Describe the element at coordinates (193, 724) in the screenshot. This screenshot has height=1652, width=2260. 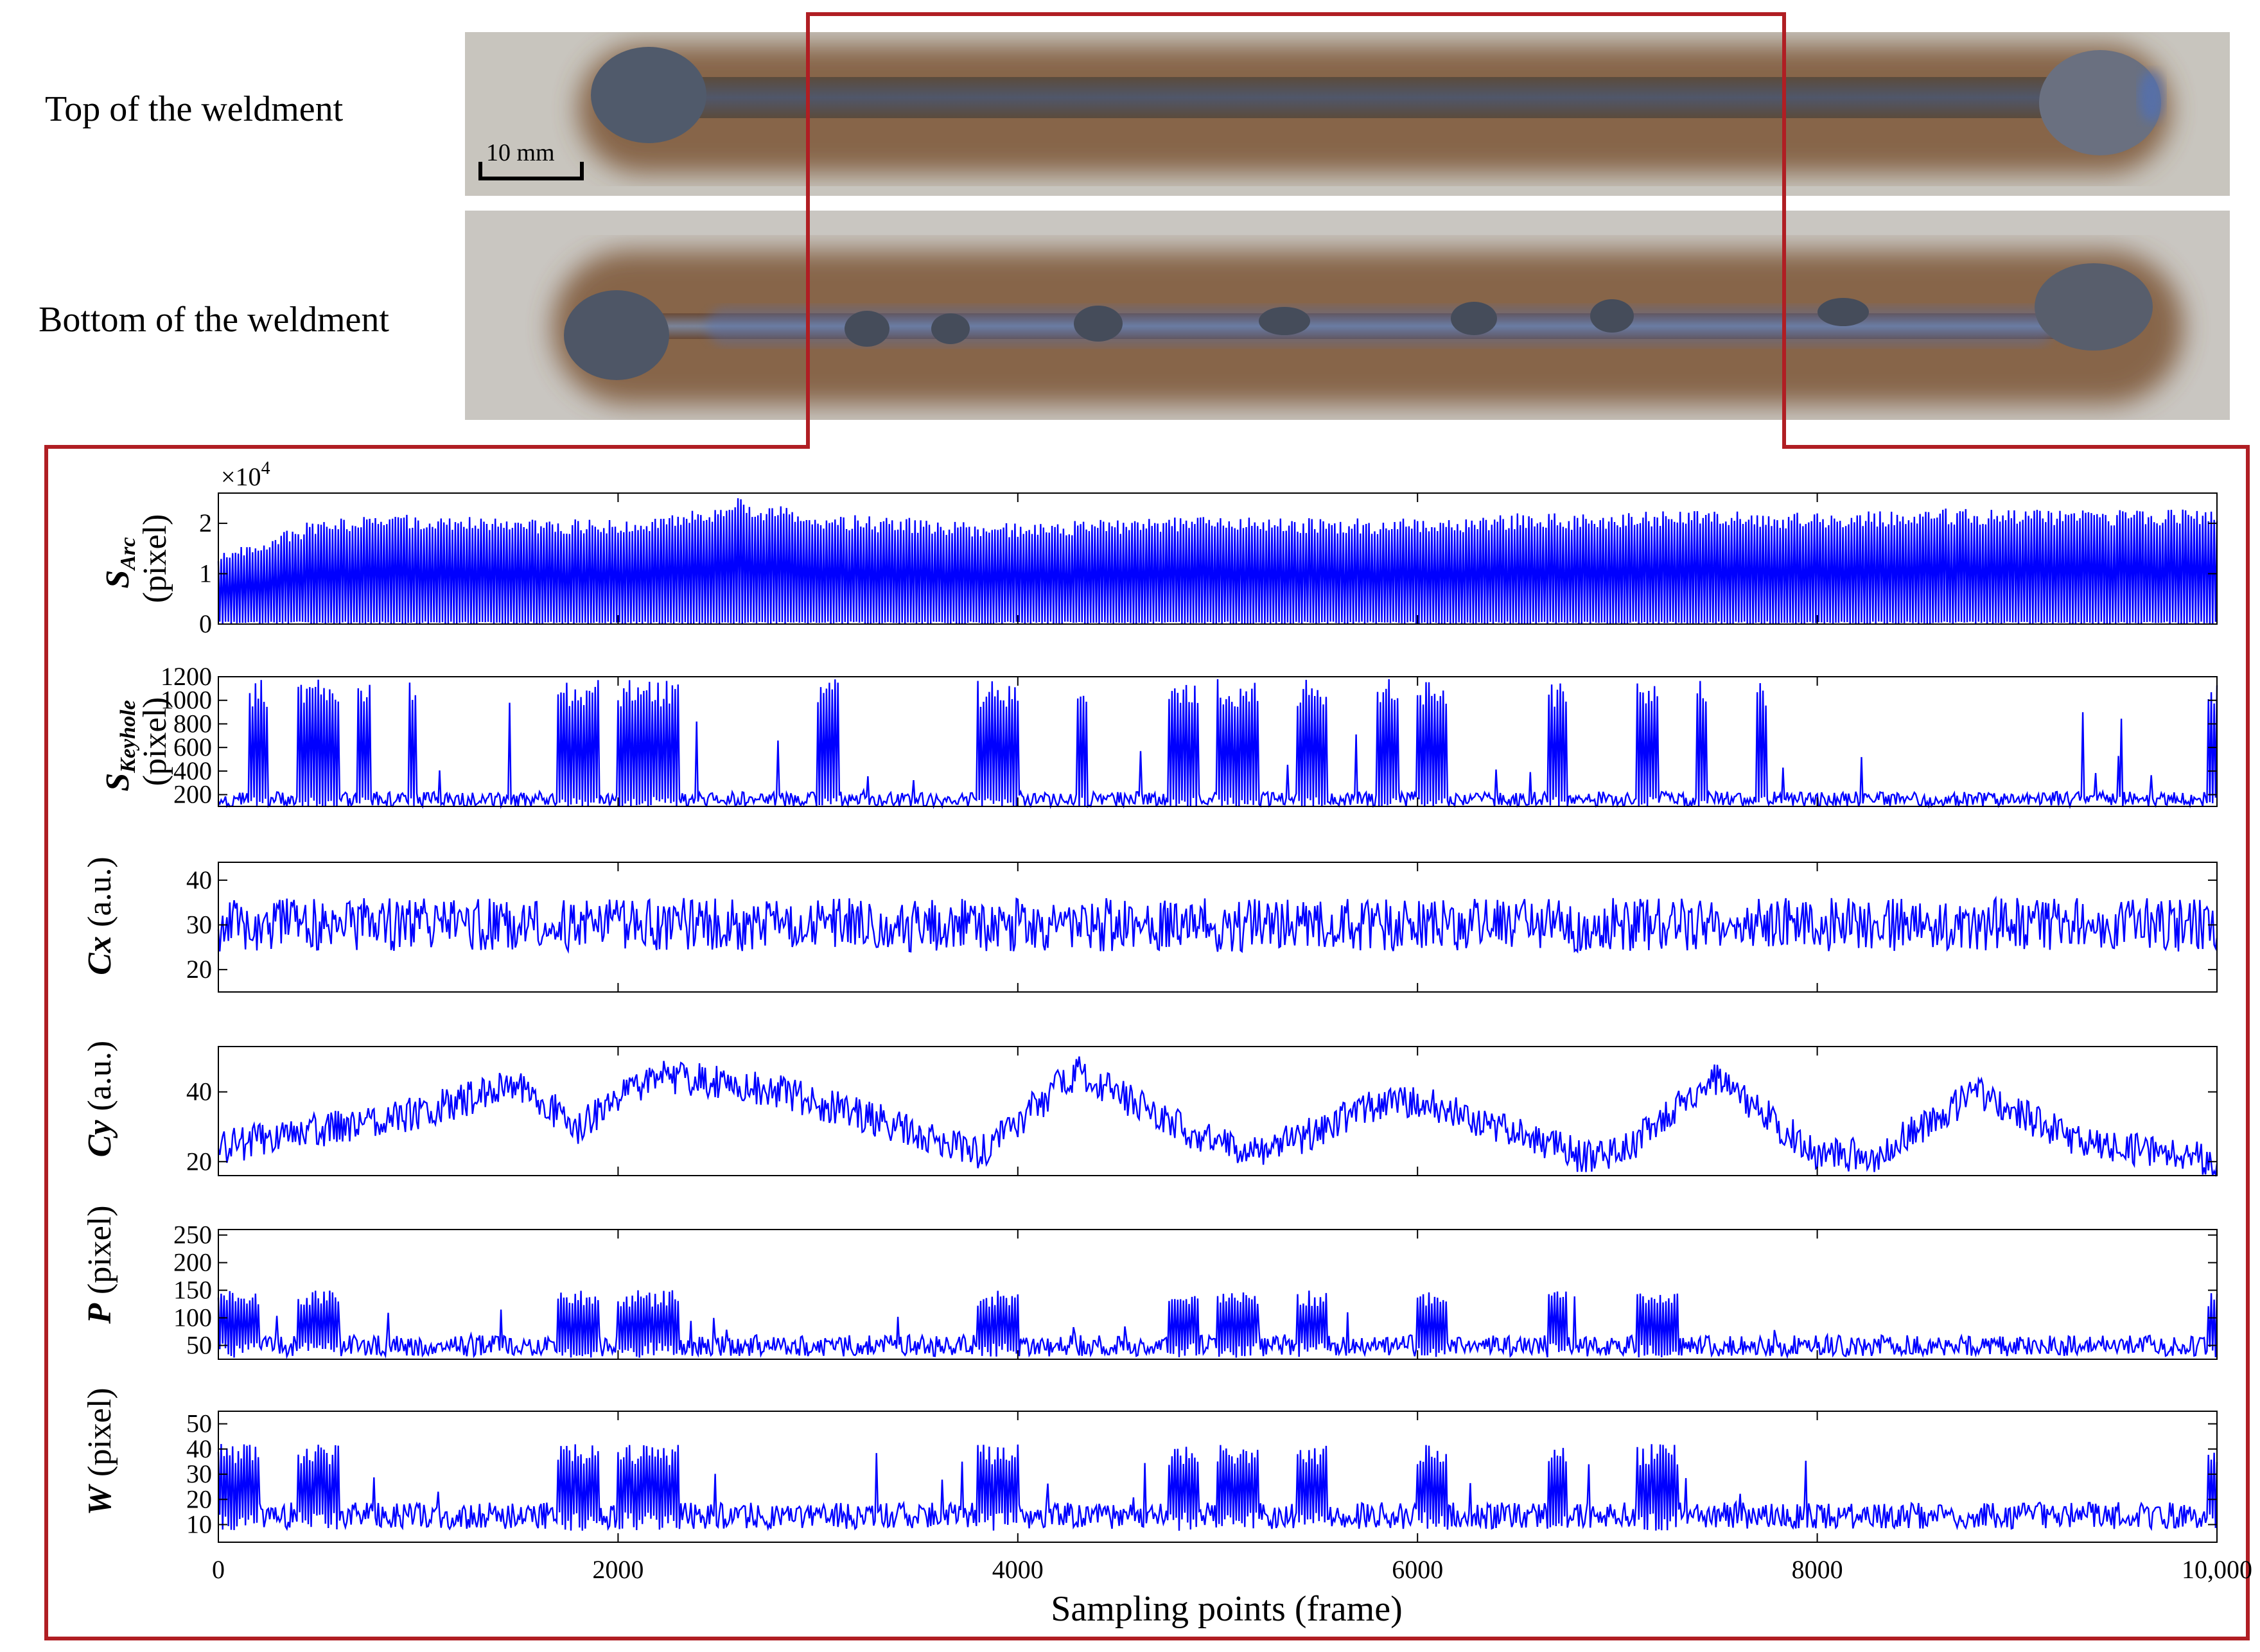
I see `y-tick-label: 800` at that location.